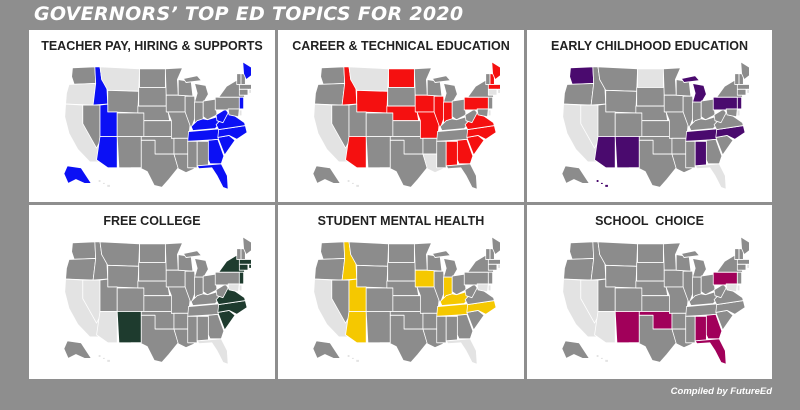 The height and width of the screenshot is (410, 800). I want to click on state-al, so click(202, 329).